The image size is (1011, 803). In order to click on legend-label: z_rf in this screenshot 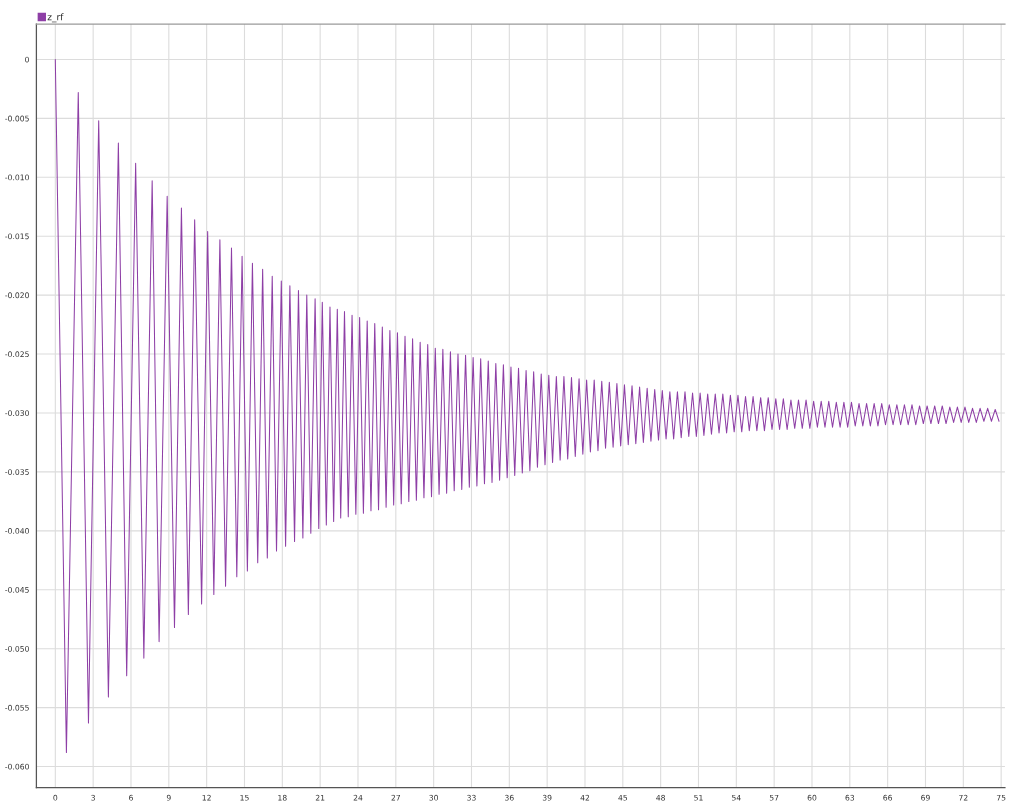, I will do `click(55, 18)`.